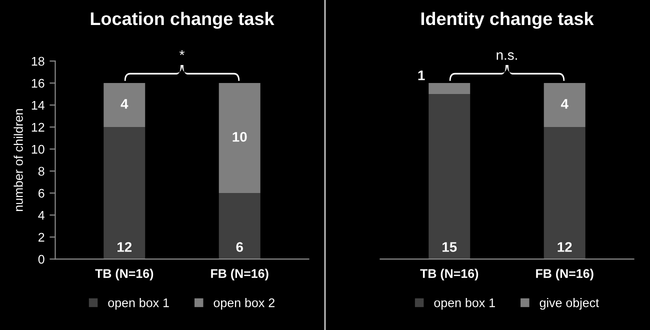 Image resolution: width=650 pixels, height=330 pixels. What do you see at coordinates (41, 259) in the screenshot?
I see `y-tick-label: 0` at bounding box center [41, 259].